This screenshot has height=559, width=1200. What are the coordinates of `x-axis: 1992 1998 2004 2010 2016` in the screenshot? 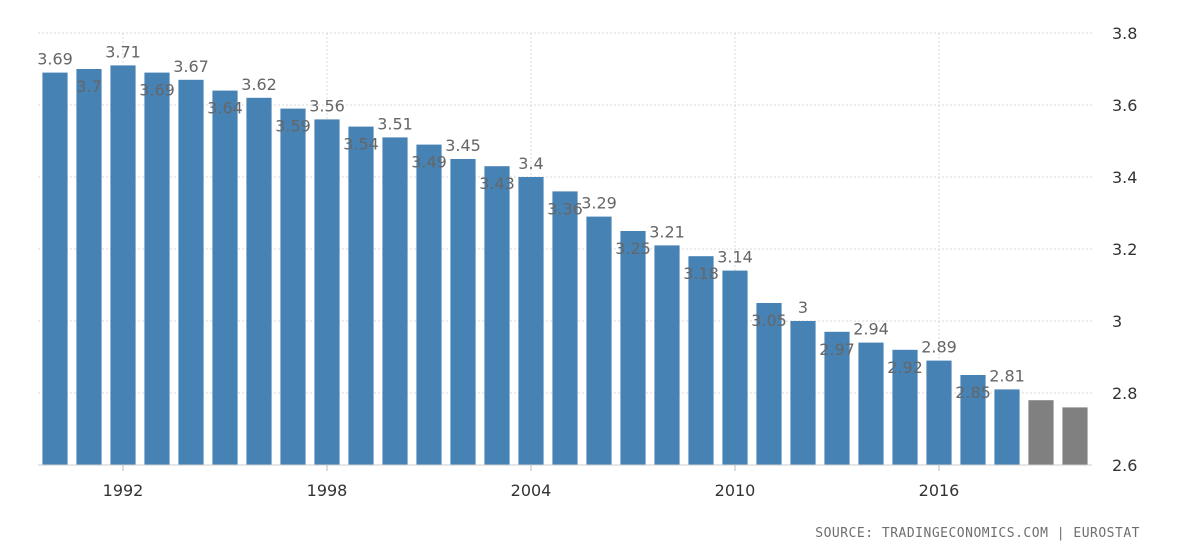 It's located at (565, 482).